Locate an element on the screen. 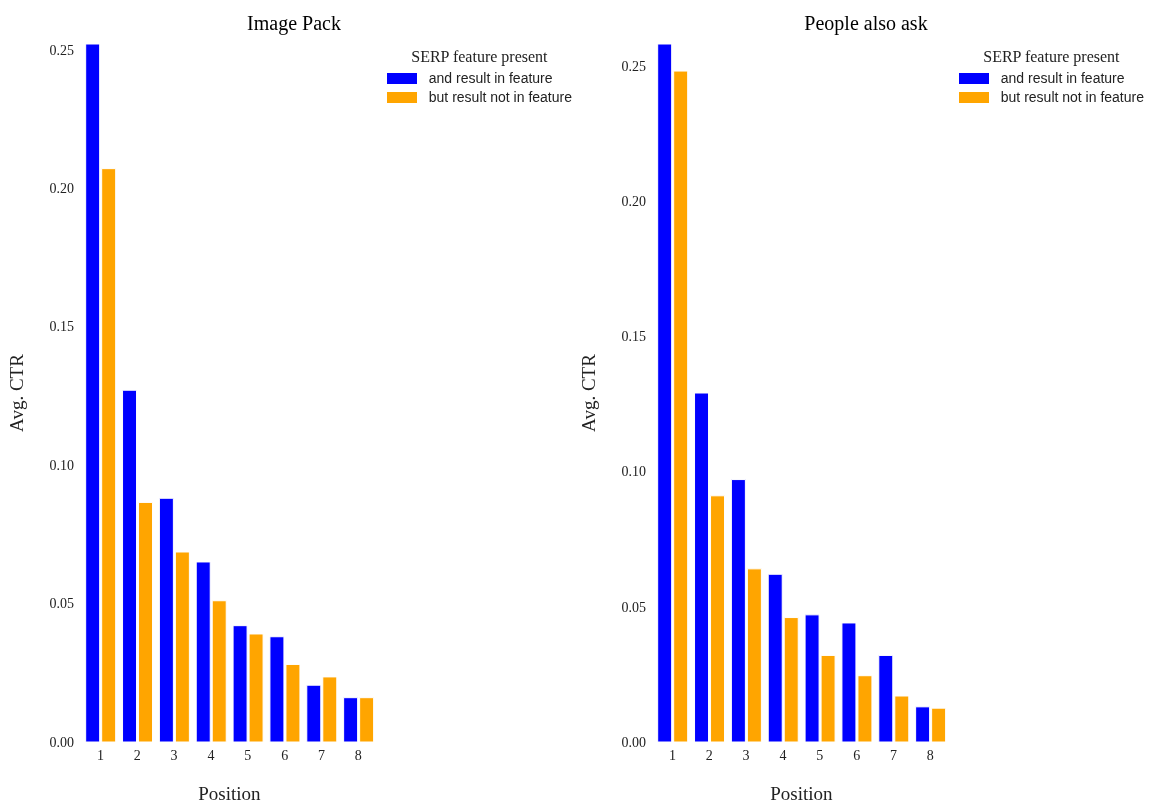 The height and width of the screenshot is (810, 1161). chart-title: Image Pack is located at coordinates (294, 23).